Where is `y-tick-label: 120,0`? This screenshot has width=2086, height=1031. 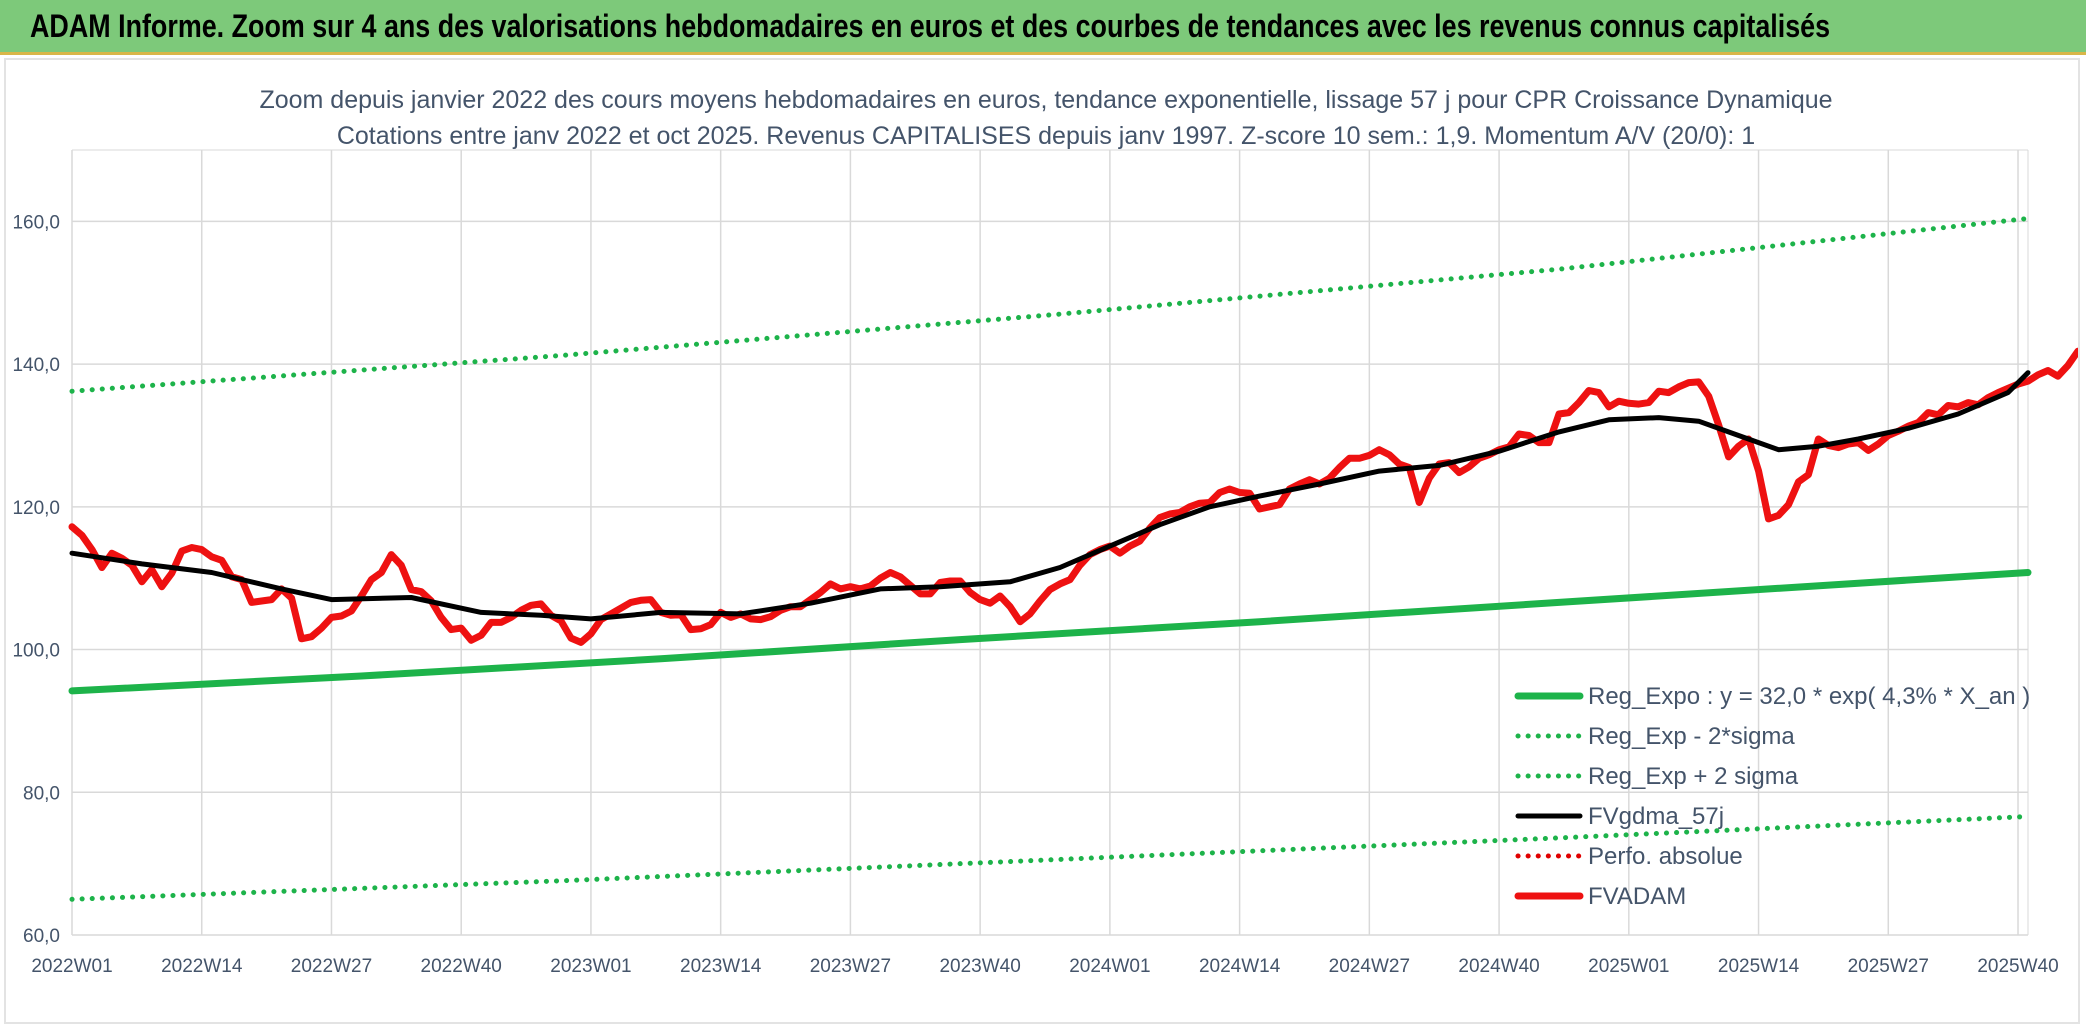
y-tick-label: 120,0 is located at coordinates (36, 508).